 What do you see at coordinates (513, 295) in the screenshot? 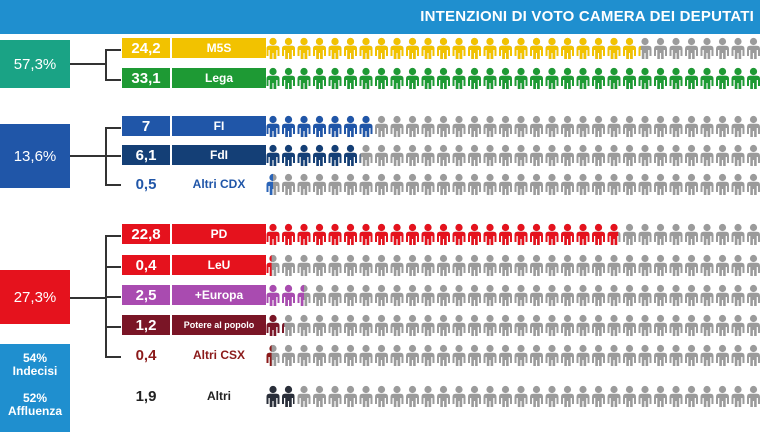
I see `figures-europa` at bounding box center [513, 295].